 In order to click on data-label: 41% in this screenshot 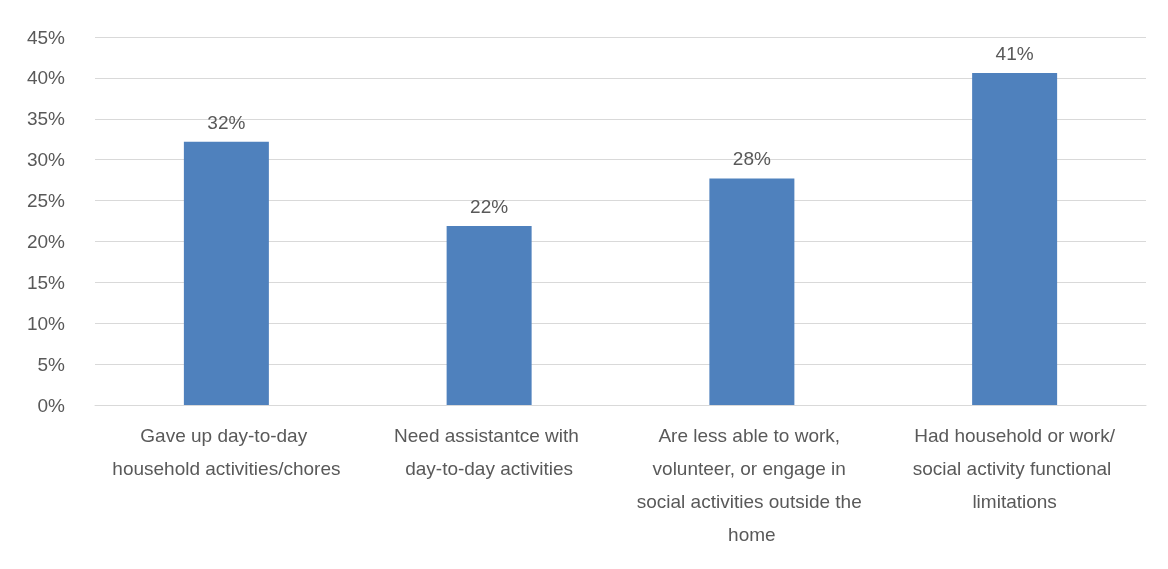, I will do `click(1014, 53)`.